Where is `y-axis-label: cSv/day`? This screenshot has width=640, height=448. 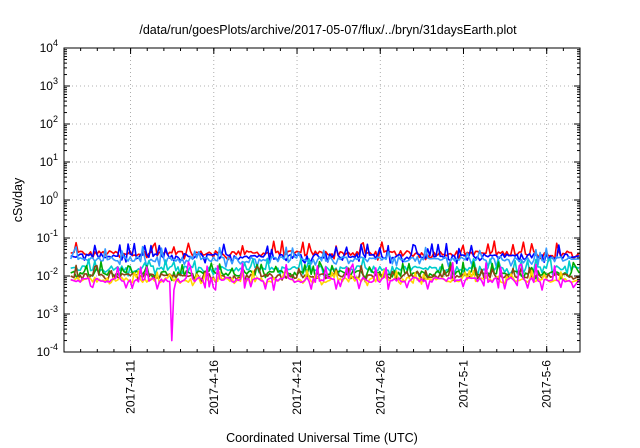 y-axis-label: cSv/day is located at coordinates (18, 199).